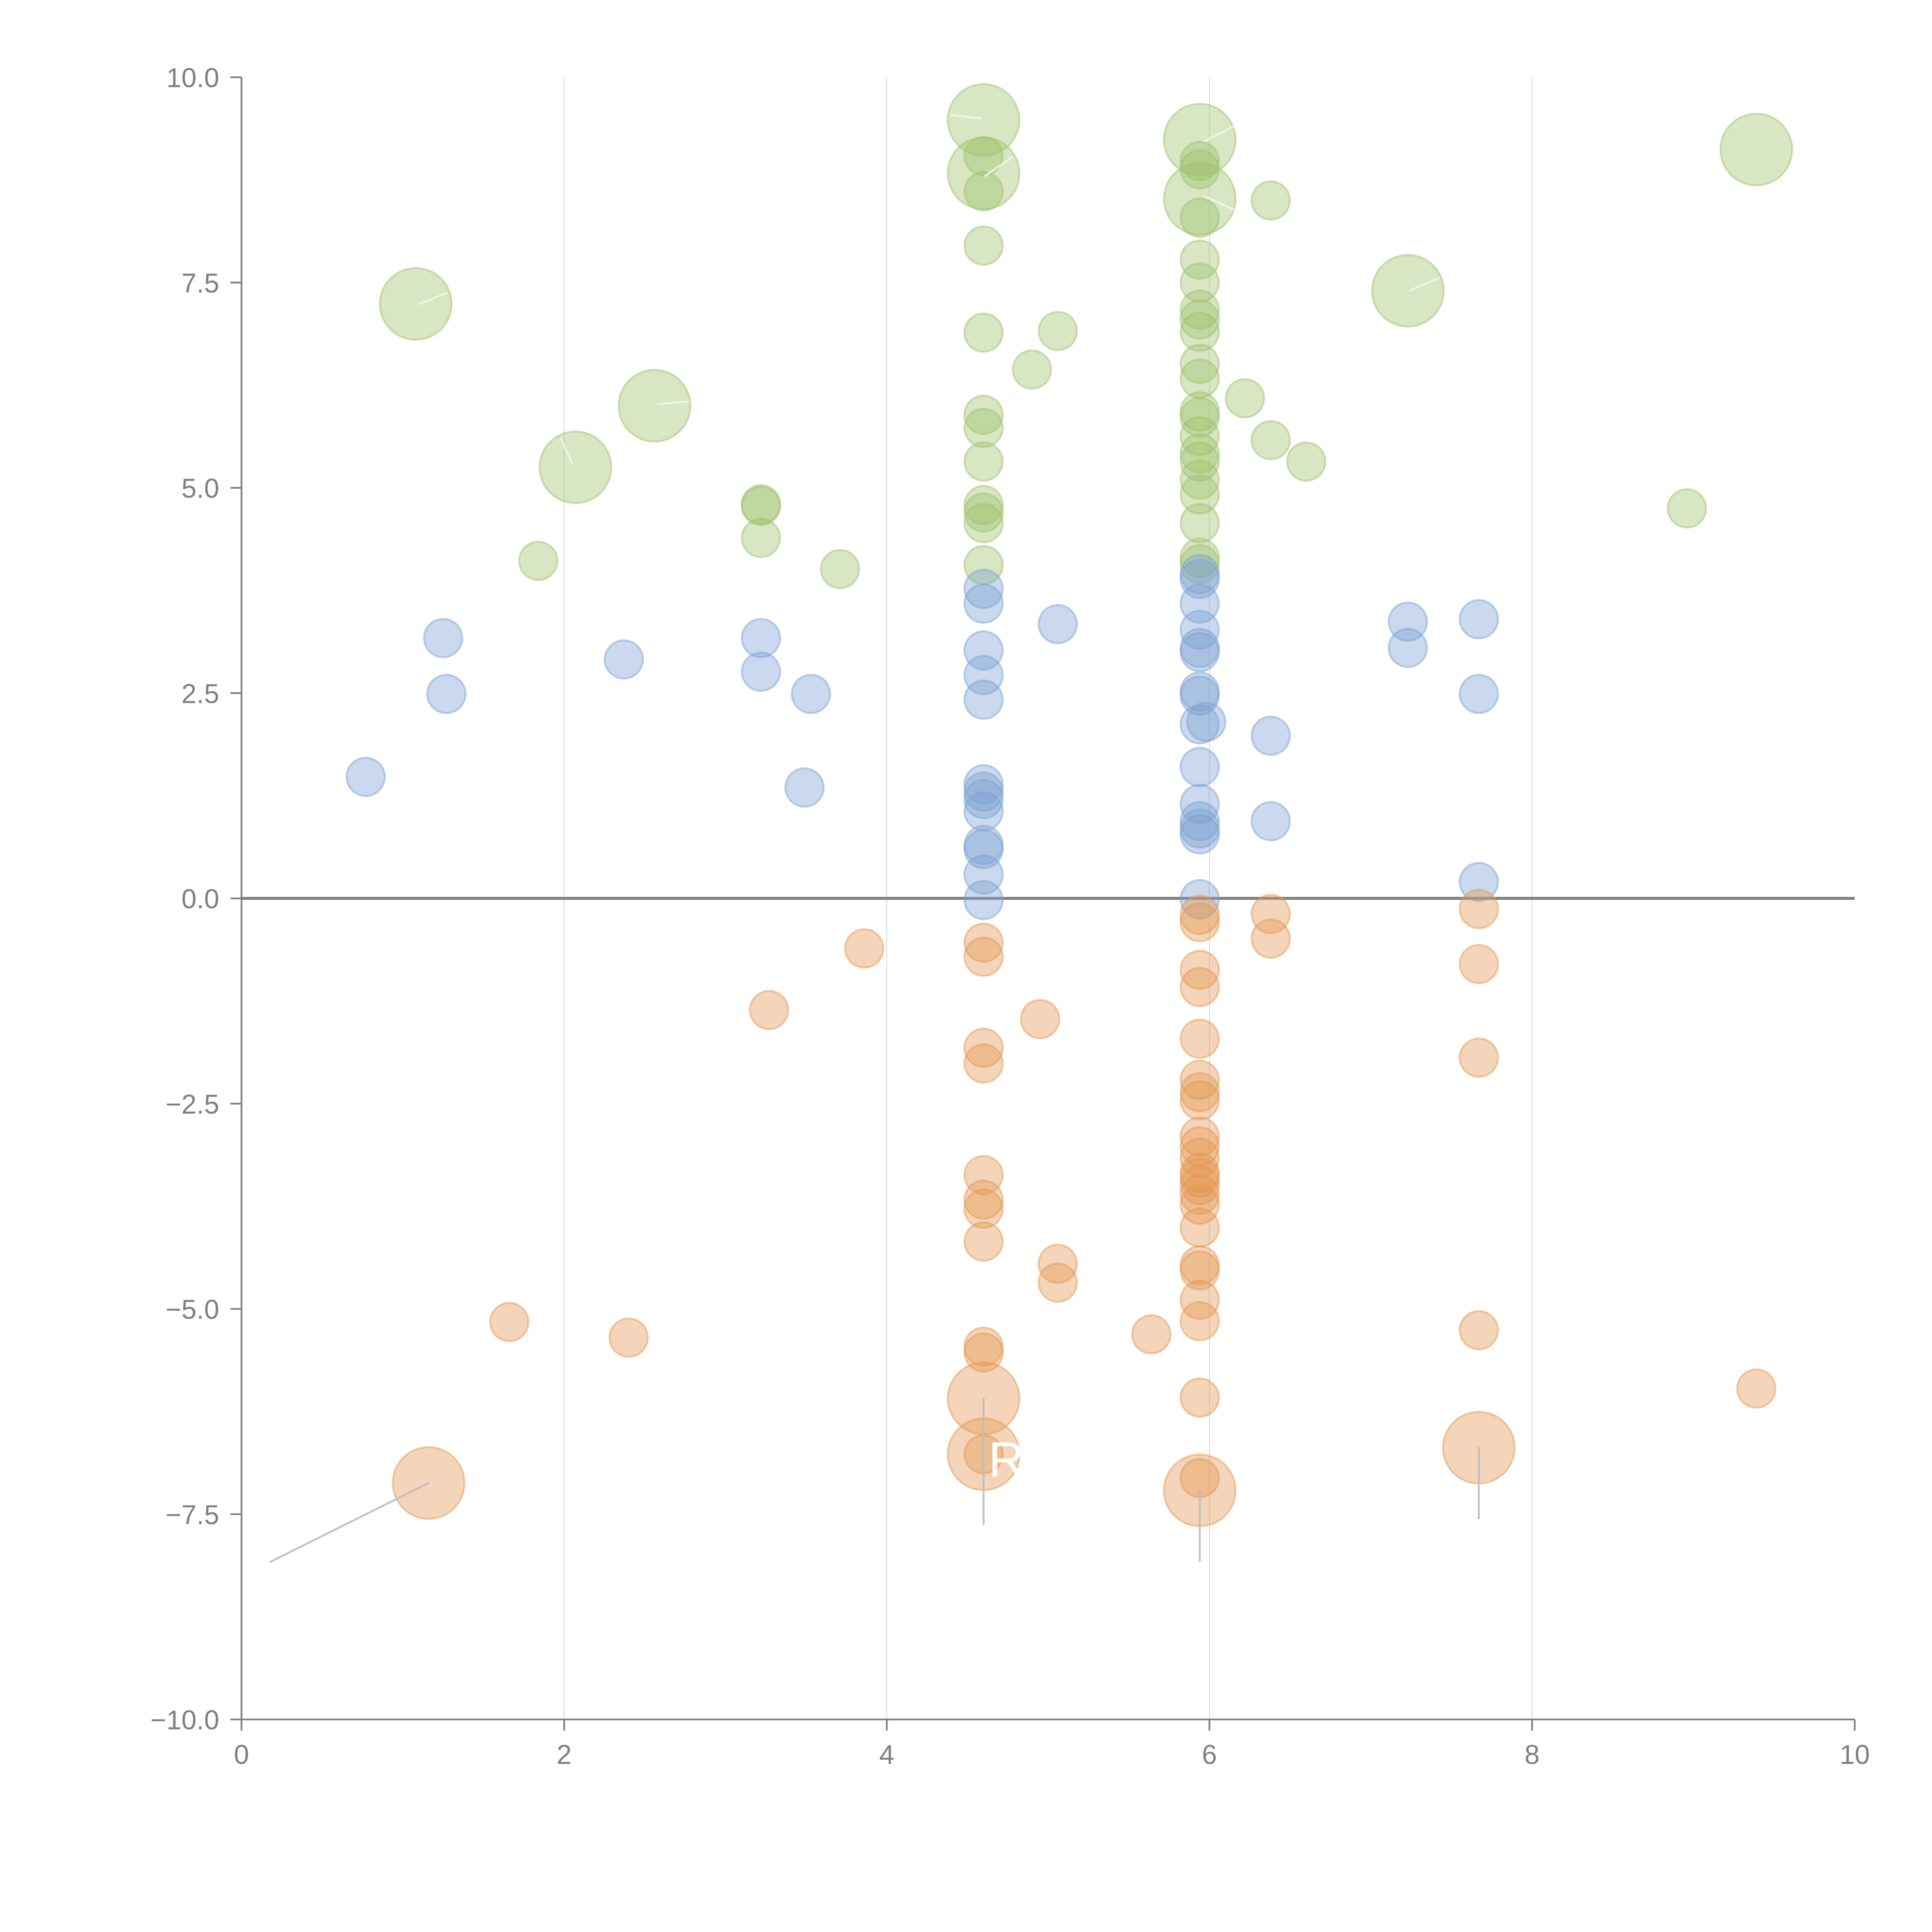  I want to click on x-axis-ticks: 0 2 4 6 8 10, so click(1052, 1744).